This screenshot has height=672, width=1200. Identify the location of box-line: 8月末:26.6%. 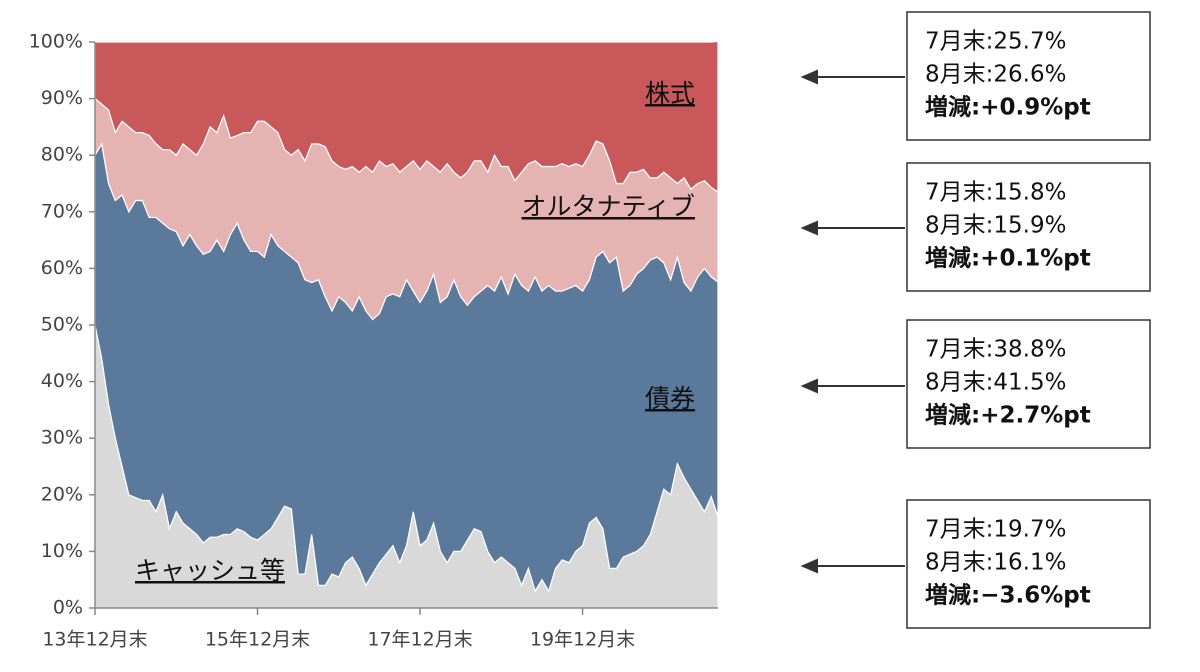
(995, 75).